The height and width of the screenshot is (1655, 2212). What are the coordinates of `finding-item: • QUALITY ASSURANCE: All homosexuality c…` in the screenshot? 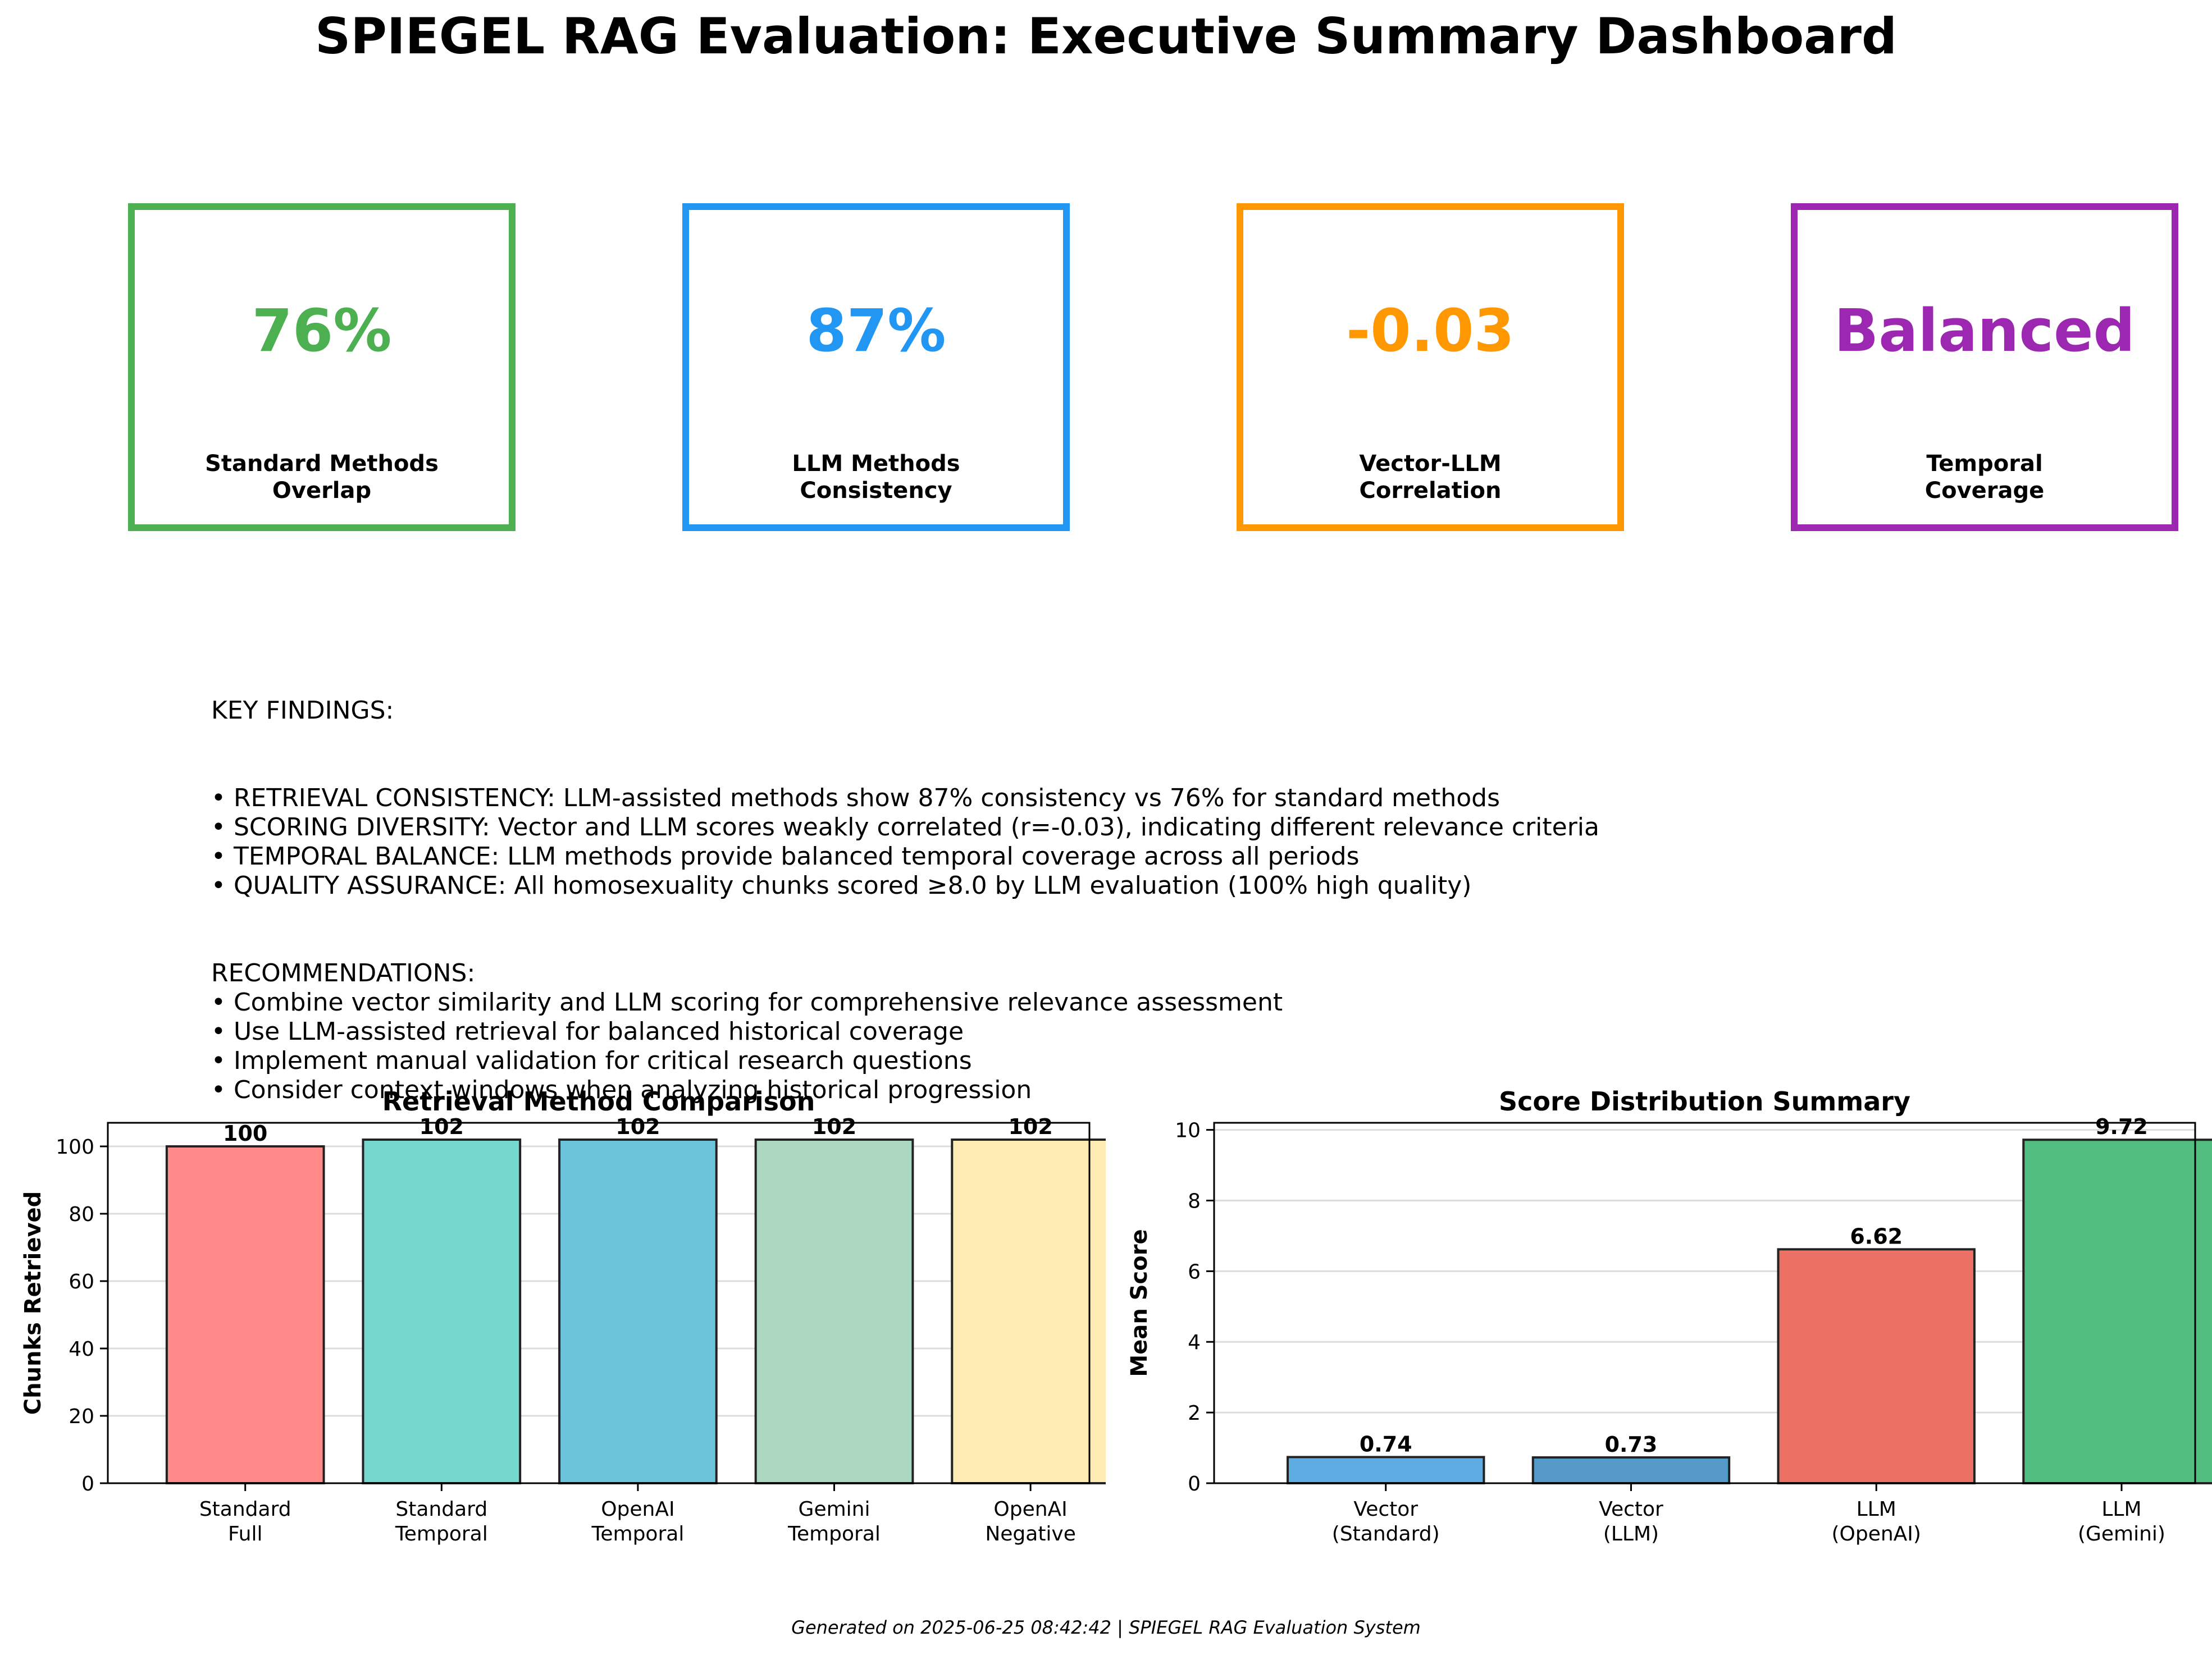 It's located at (841, 885).